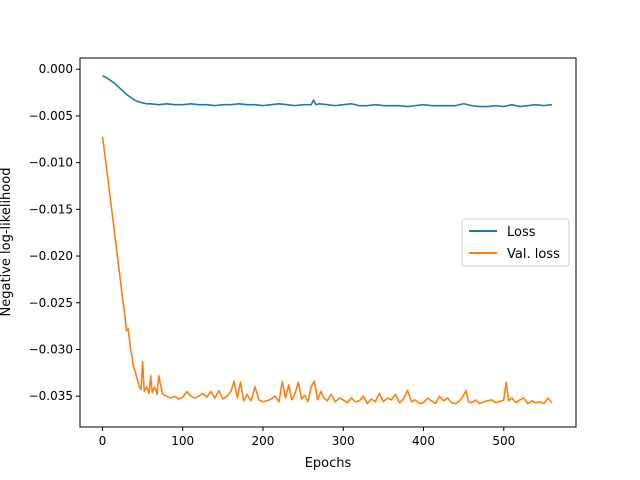 The image size is (640, 480). I want to click on y-tick-label: −0.010, so click(51, 163).